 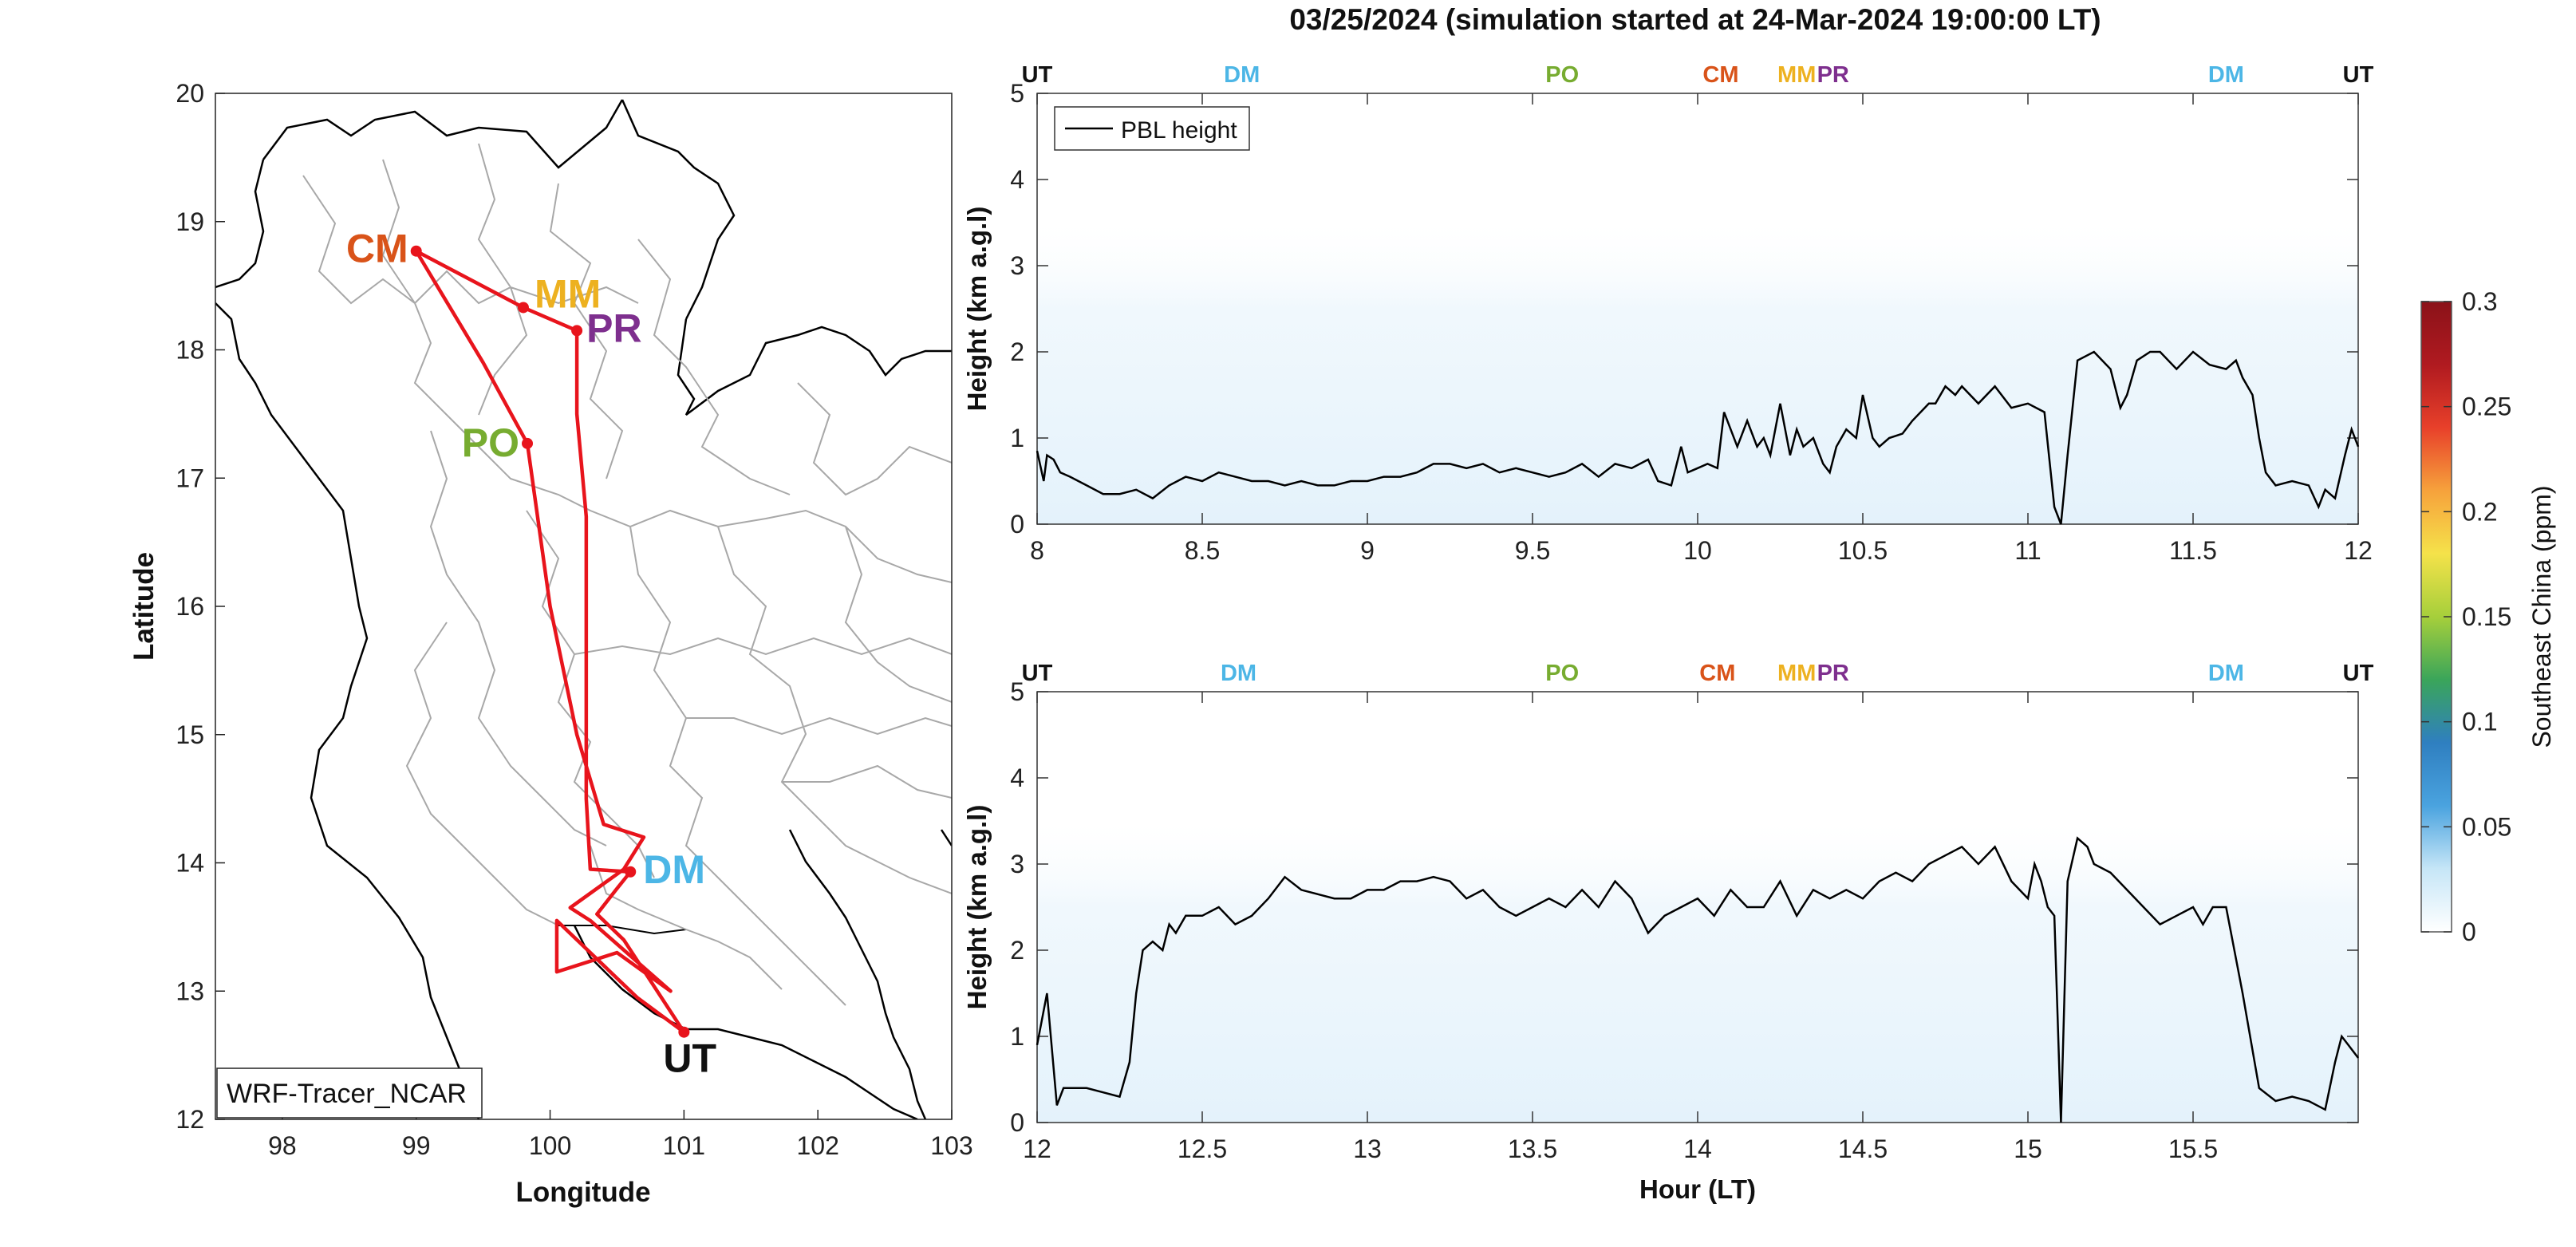 What do you see at coordinates (613, 328) in the screenshot?
I see `site-label-pr: PR` at bounding box center [613, 328].